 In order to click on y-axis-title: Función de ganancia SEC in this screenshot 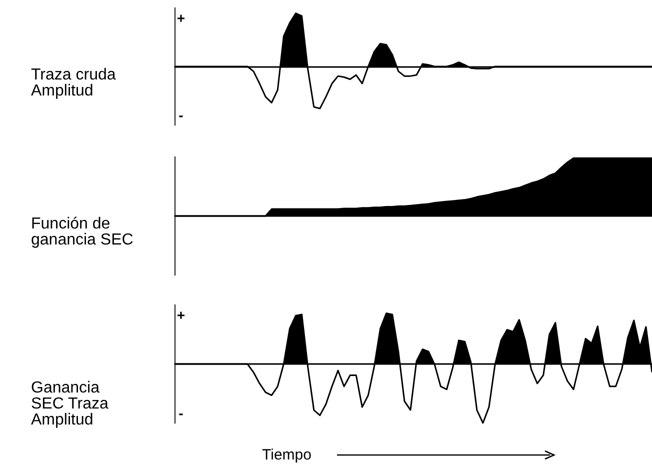, I will do `click(82, 232)`.